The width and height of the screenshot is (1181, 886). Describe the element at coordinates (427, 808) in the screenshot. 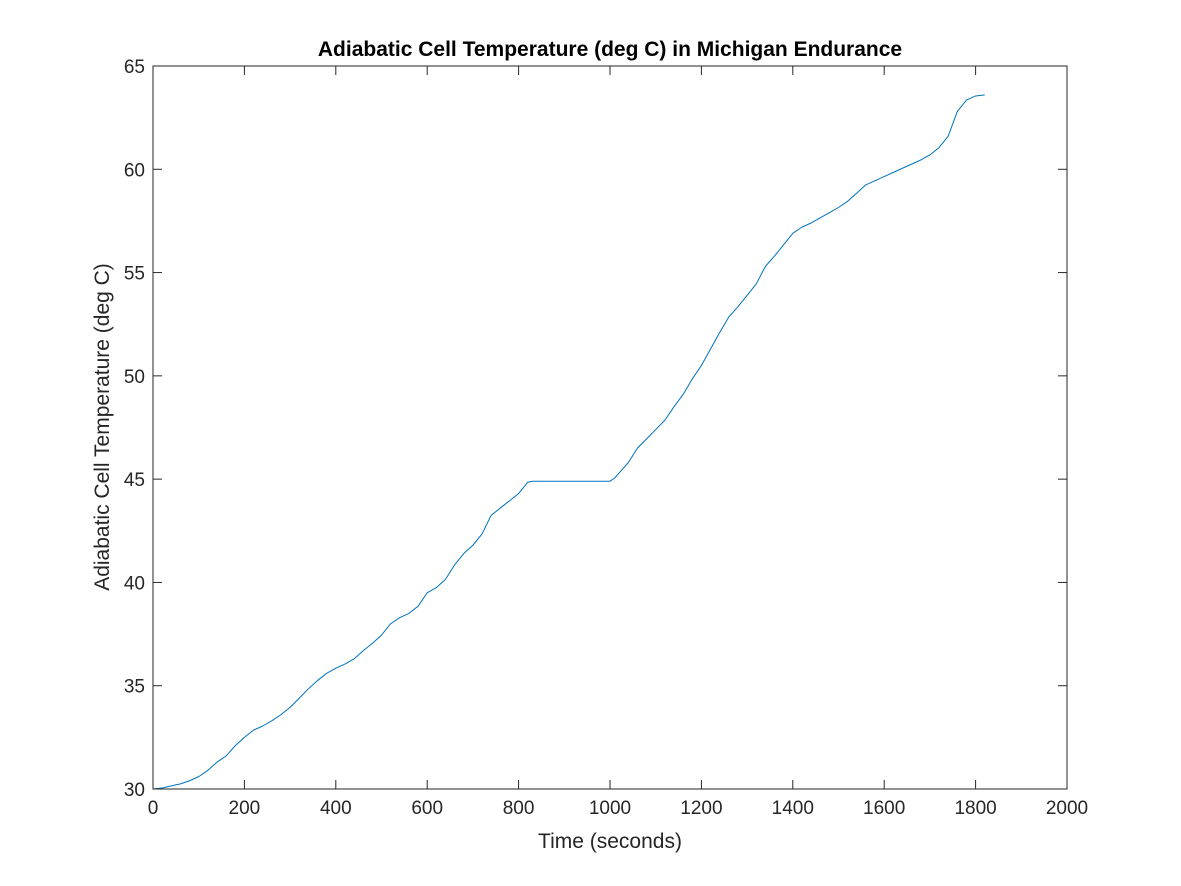

I see `x-tick-label: 600` at that location.